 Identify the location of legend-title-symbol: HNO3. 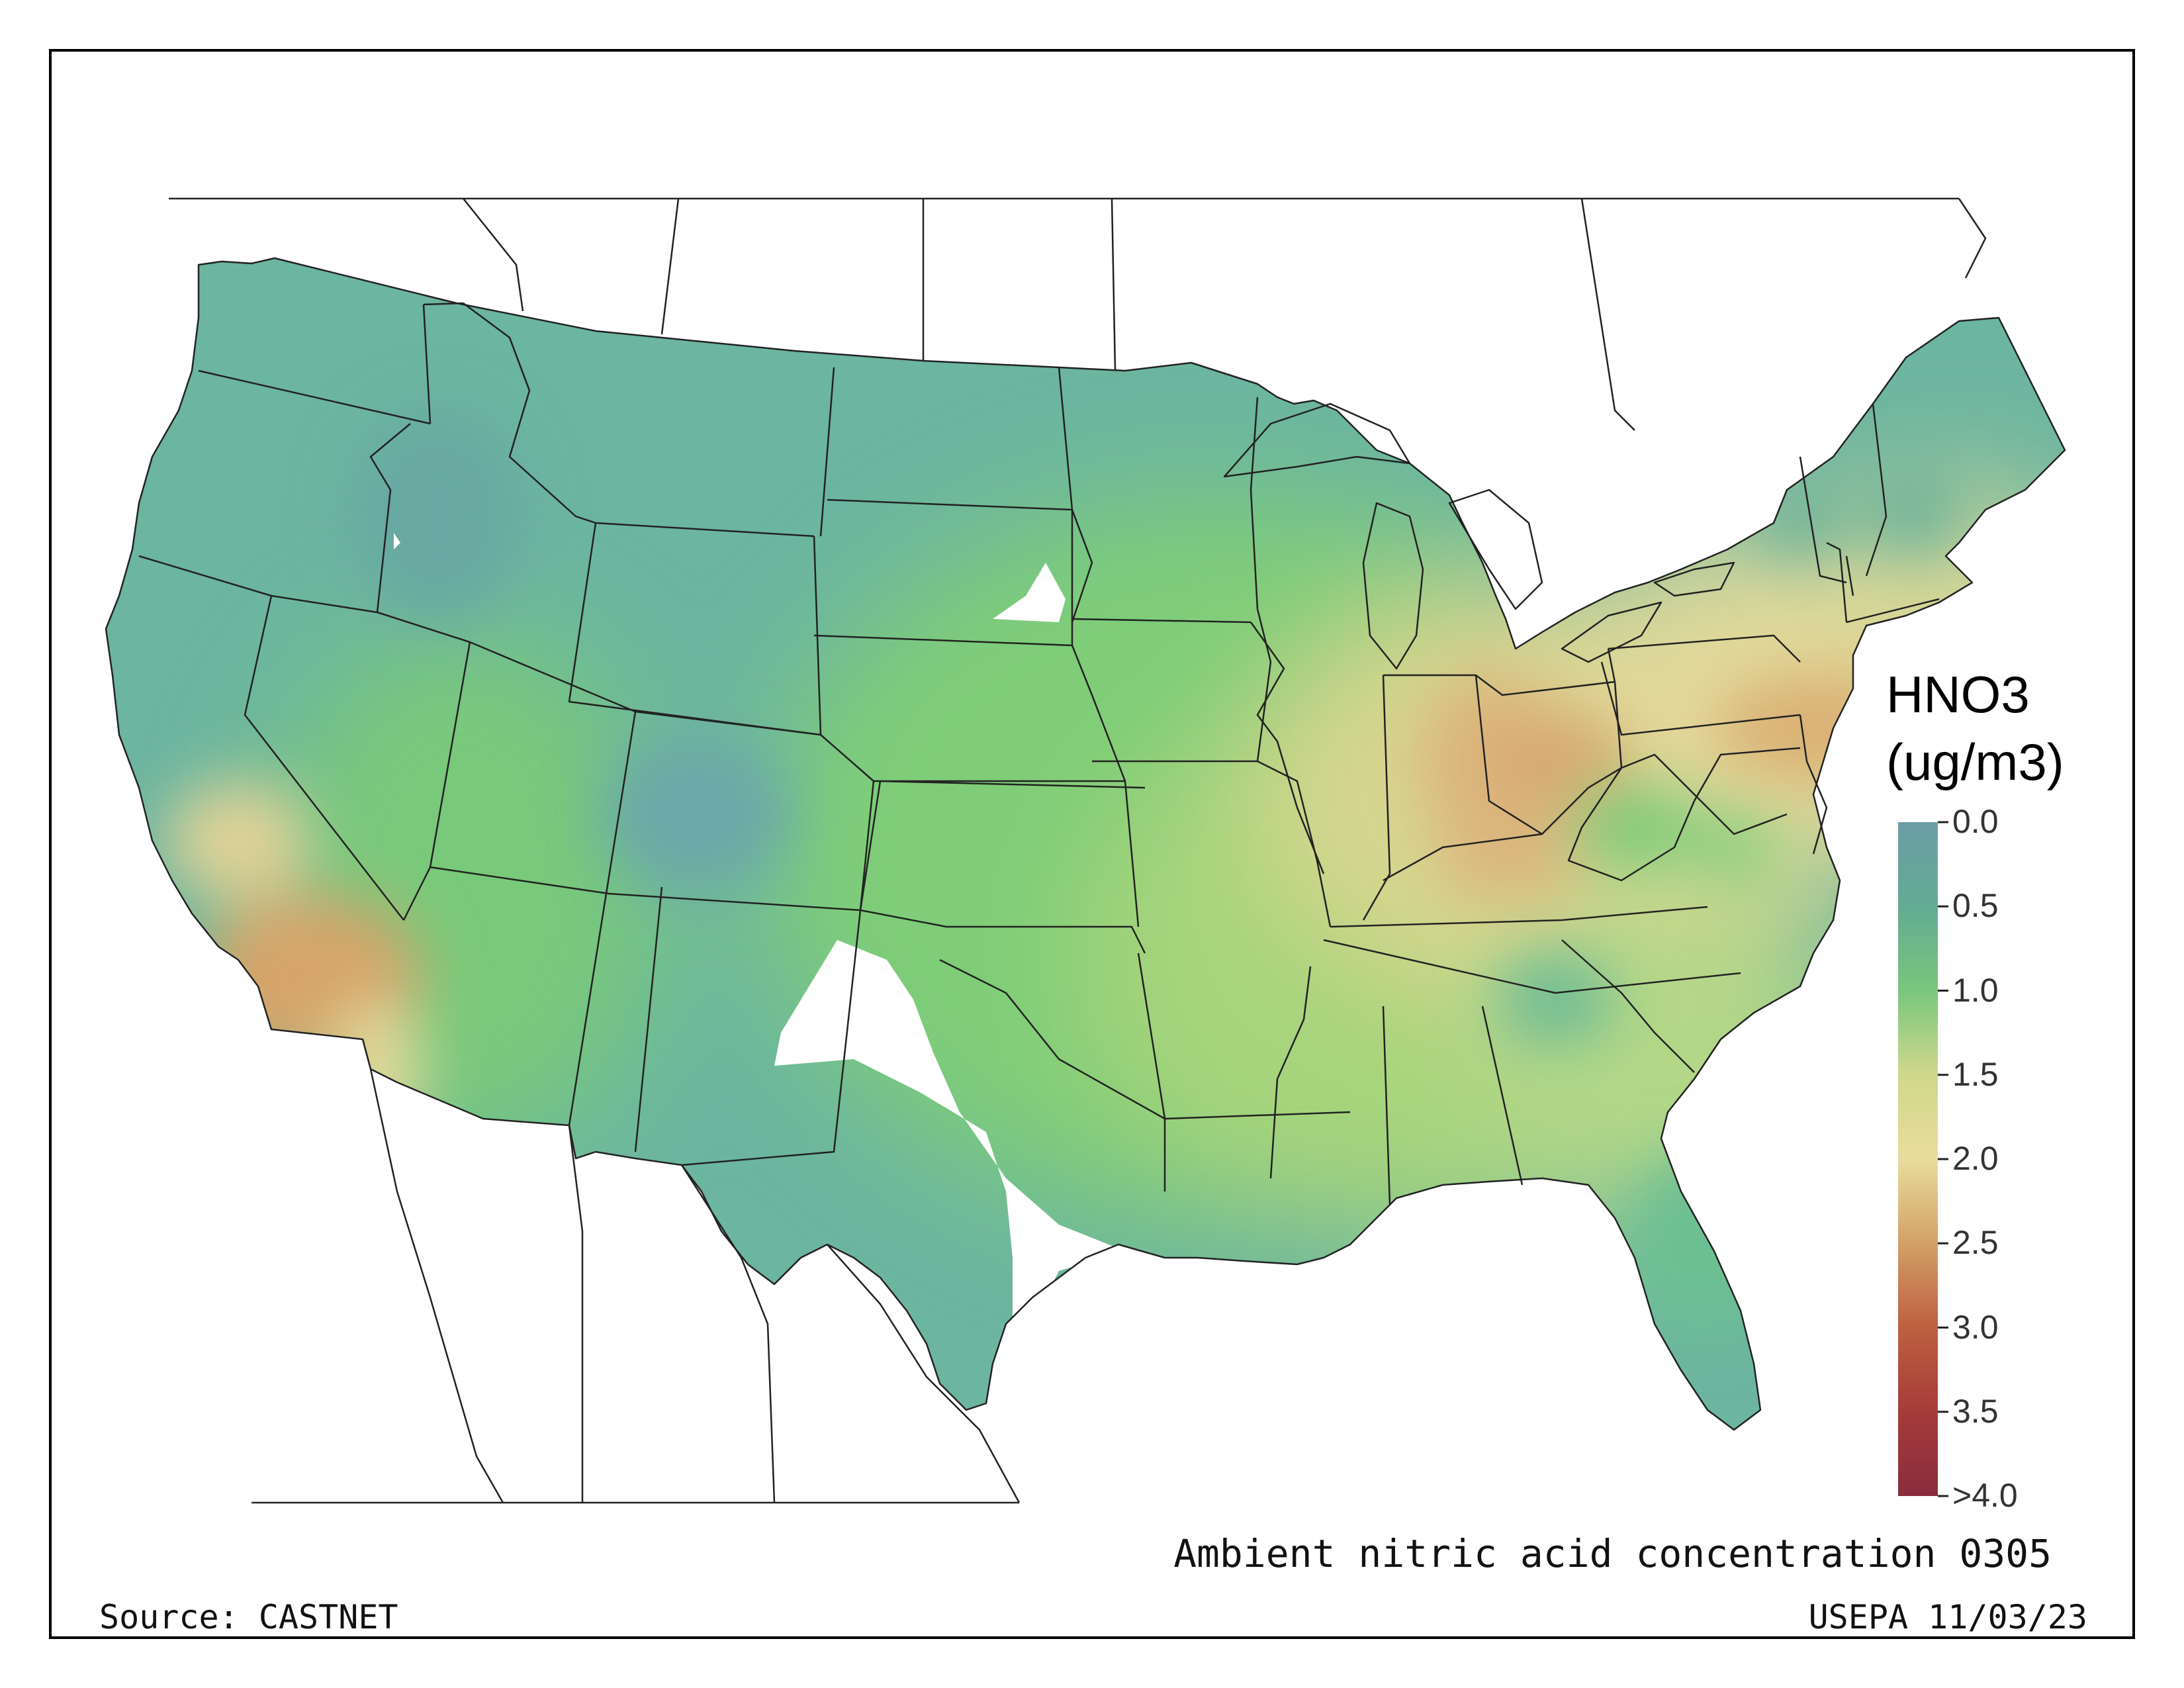
(1958, 694).